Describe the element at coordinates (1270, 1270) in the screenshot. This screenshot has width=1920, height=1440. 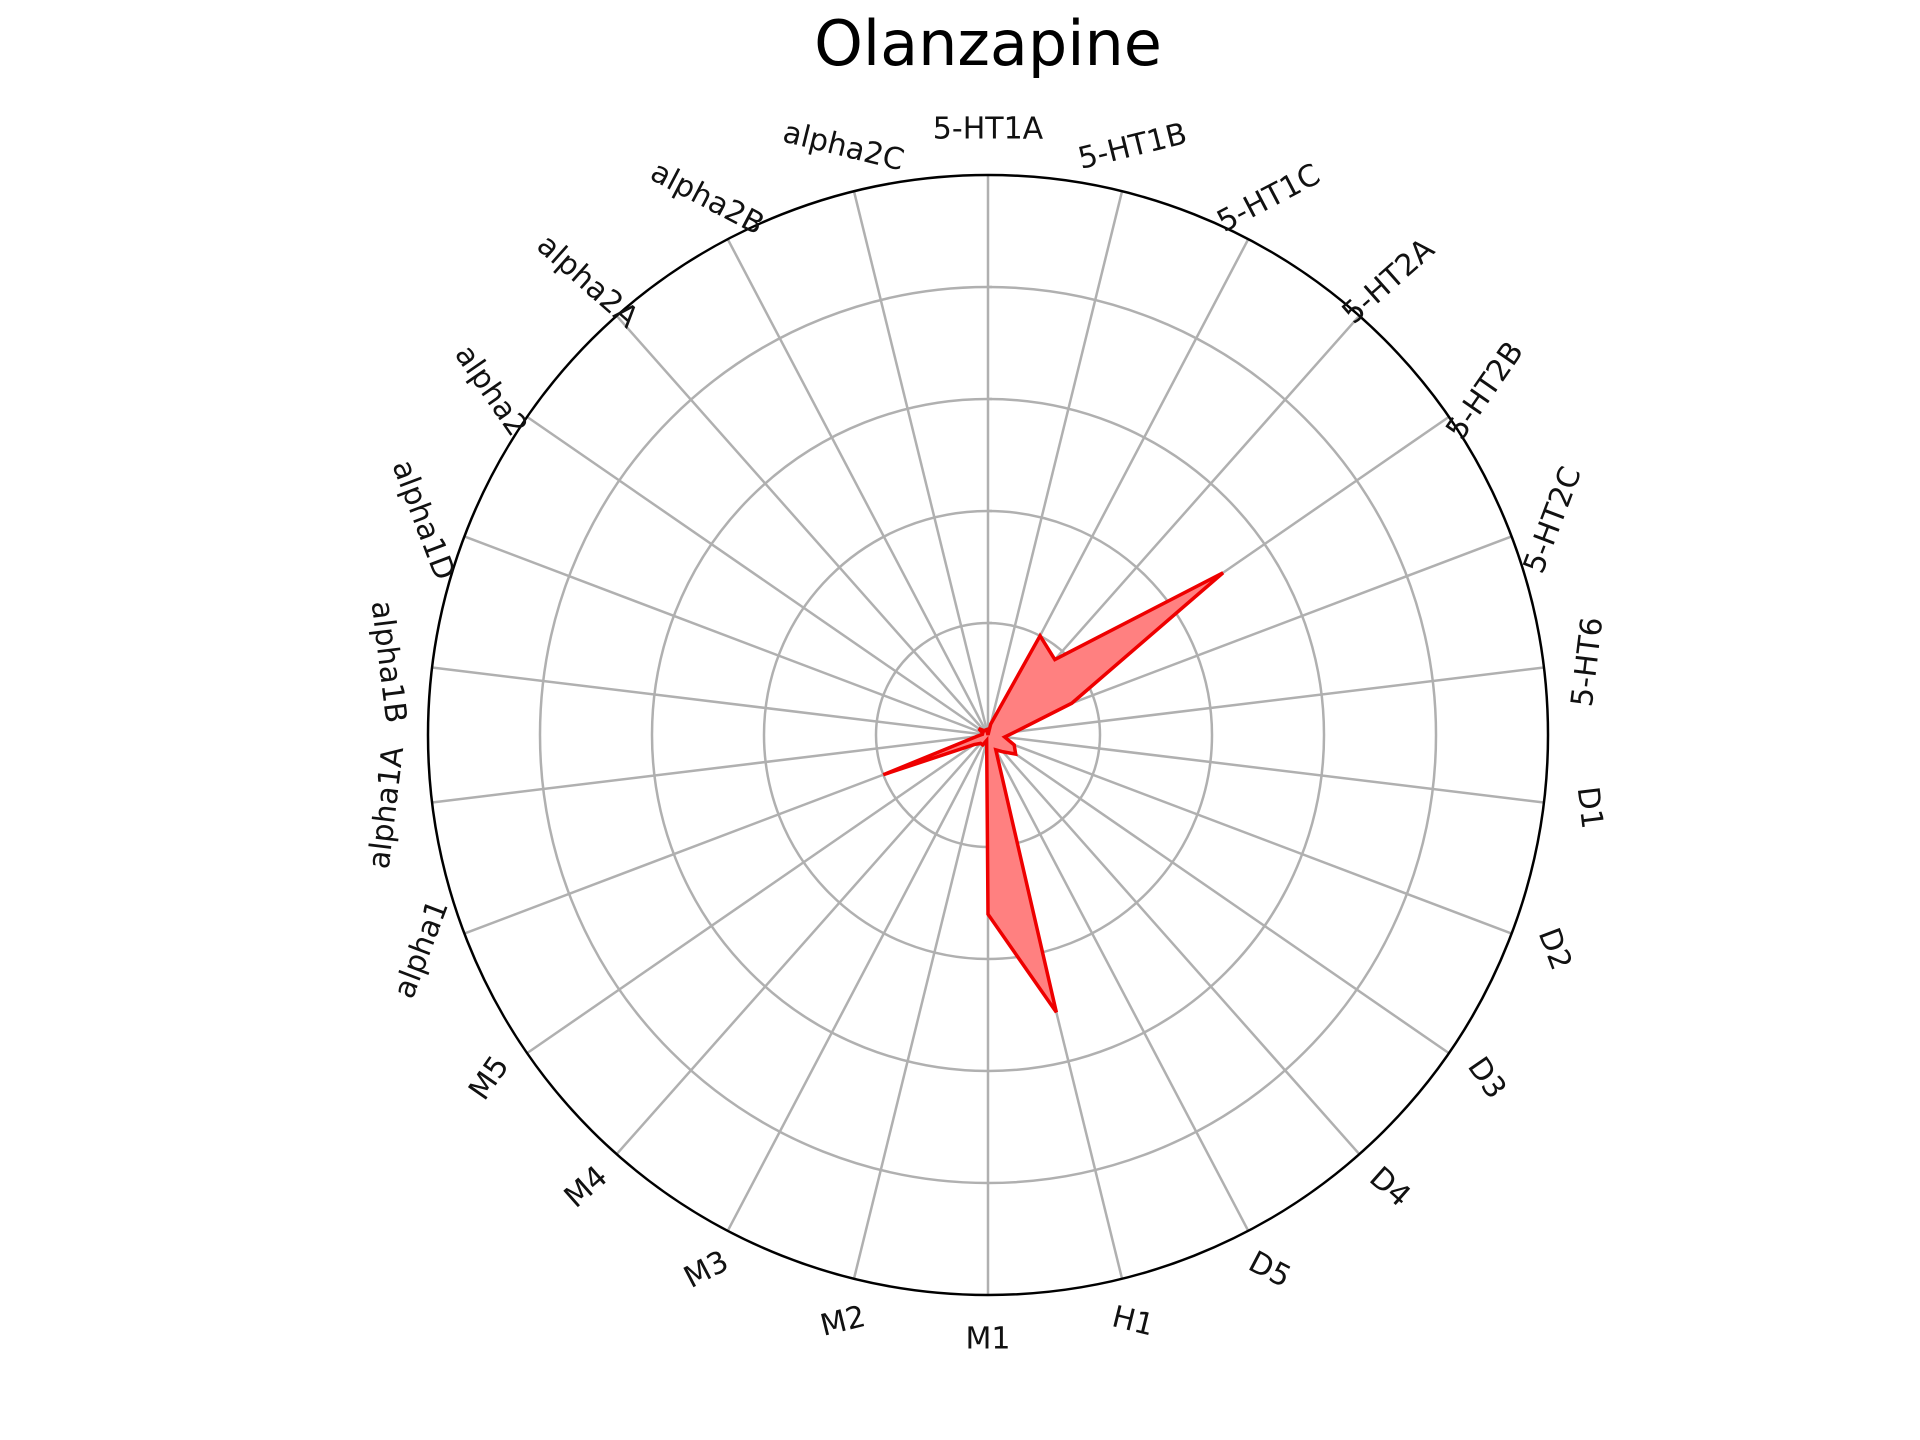
I see `category-label-D5: D5` at that location.